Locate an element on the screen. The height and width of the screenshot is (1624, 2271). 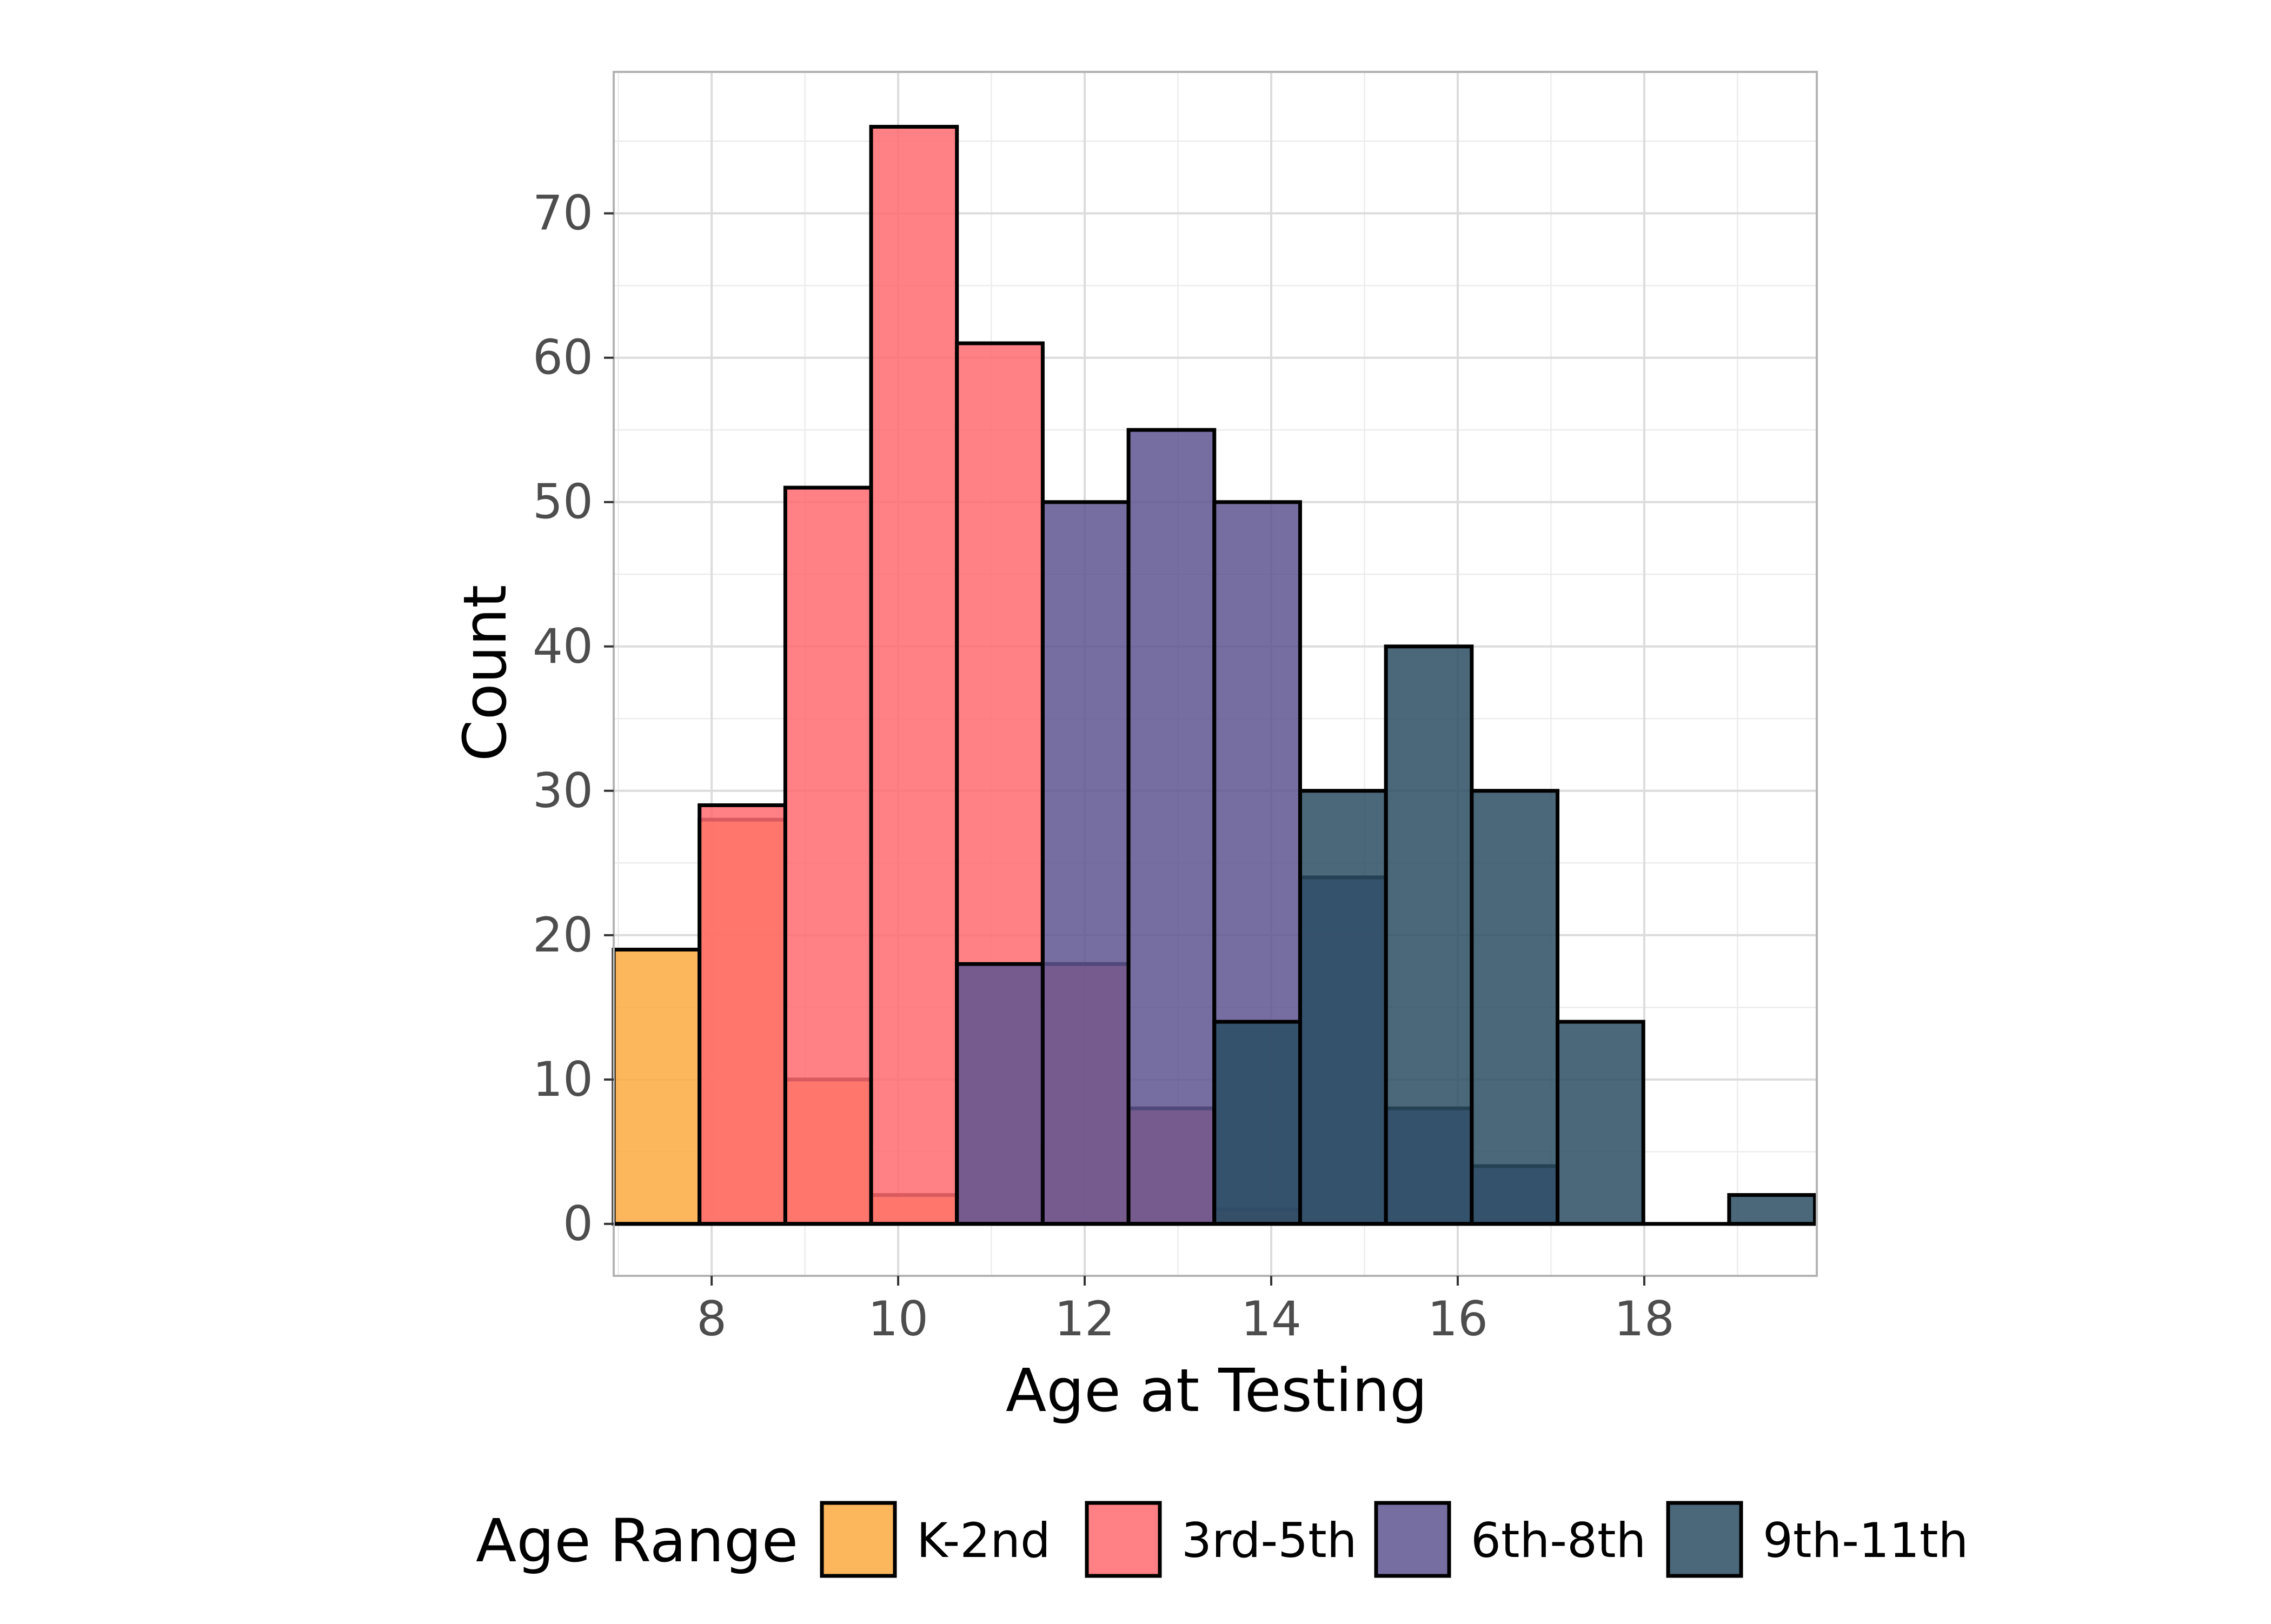
legend-key-k-2nd is located at coordinates (859, 1540).